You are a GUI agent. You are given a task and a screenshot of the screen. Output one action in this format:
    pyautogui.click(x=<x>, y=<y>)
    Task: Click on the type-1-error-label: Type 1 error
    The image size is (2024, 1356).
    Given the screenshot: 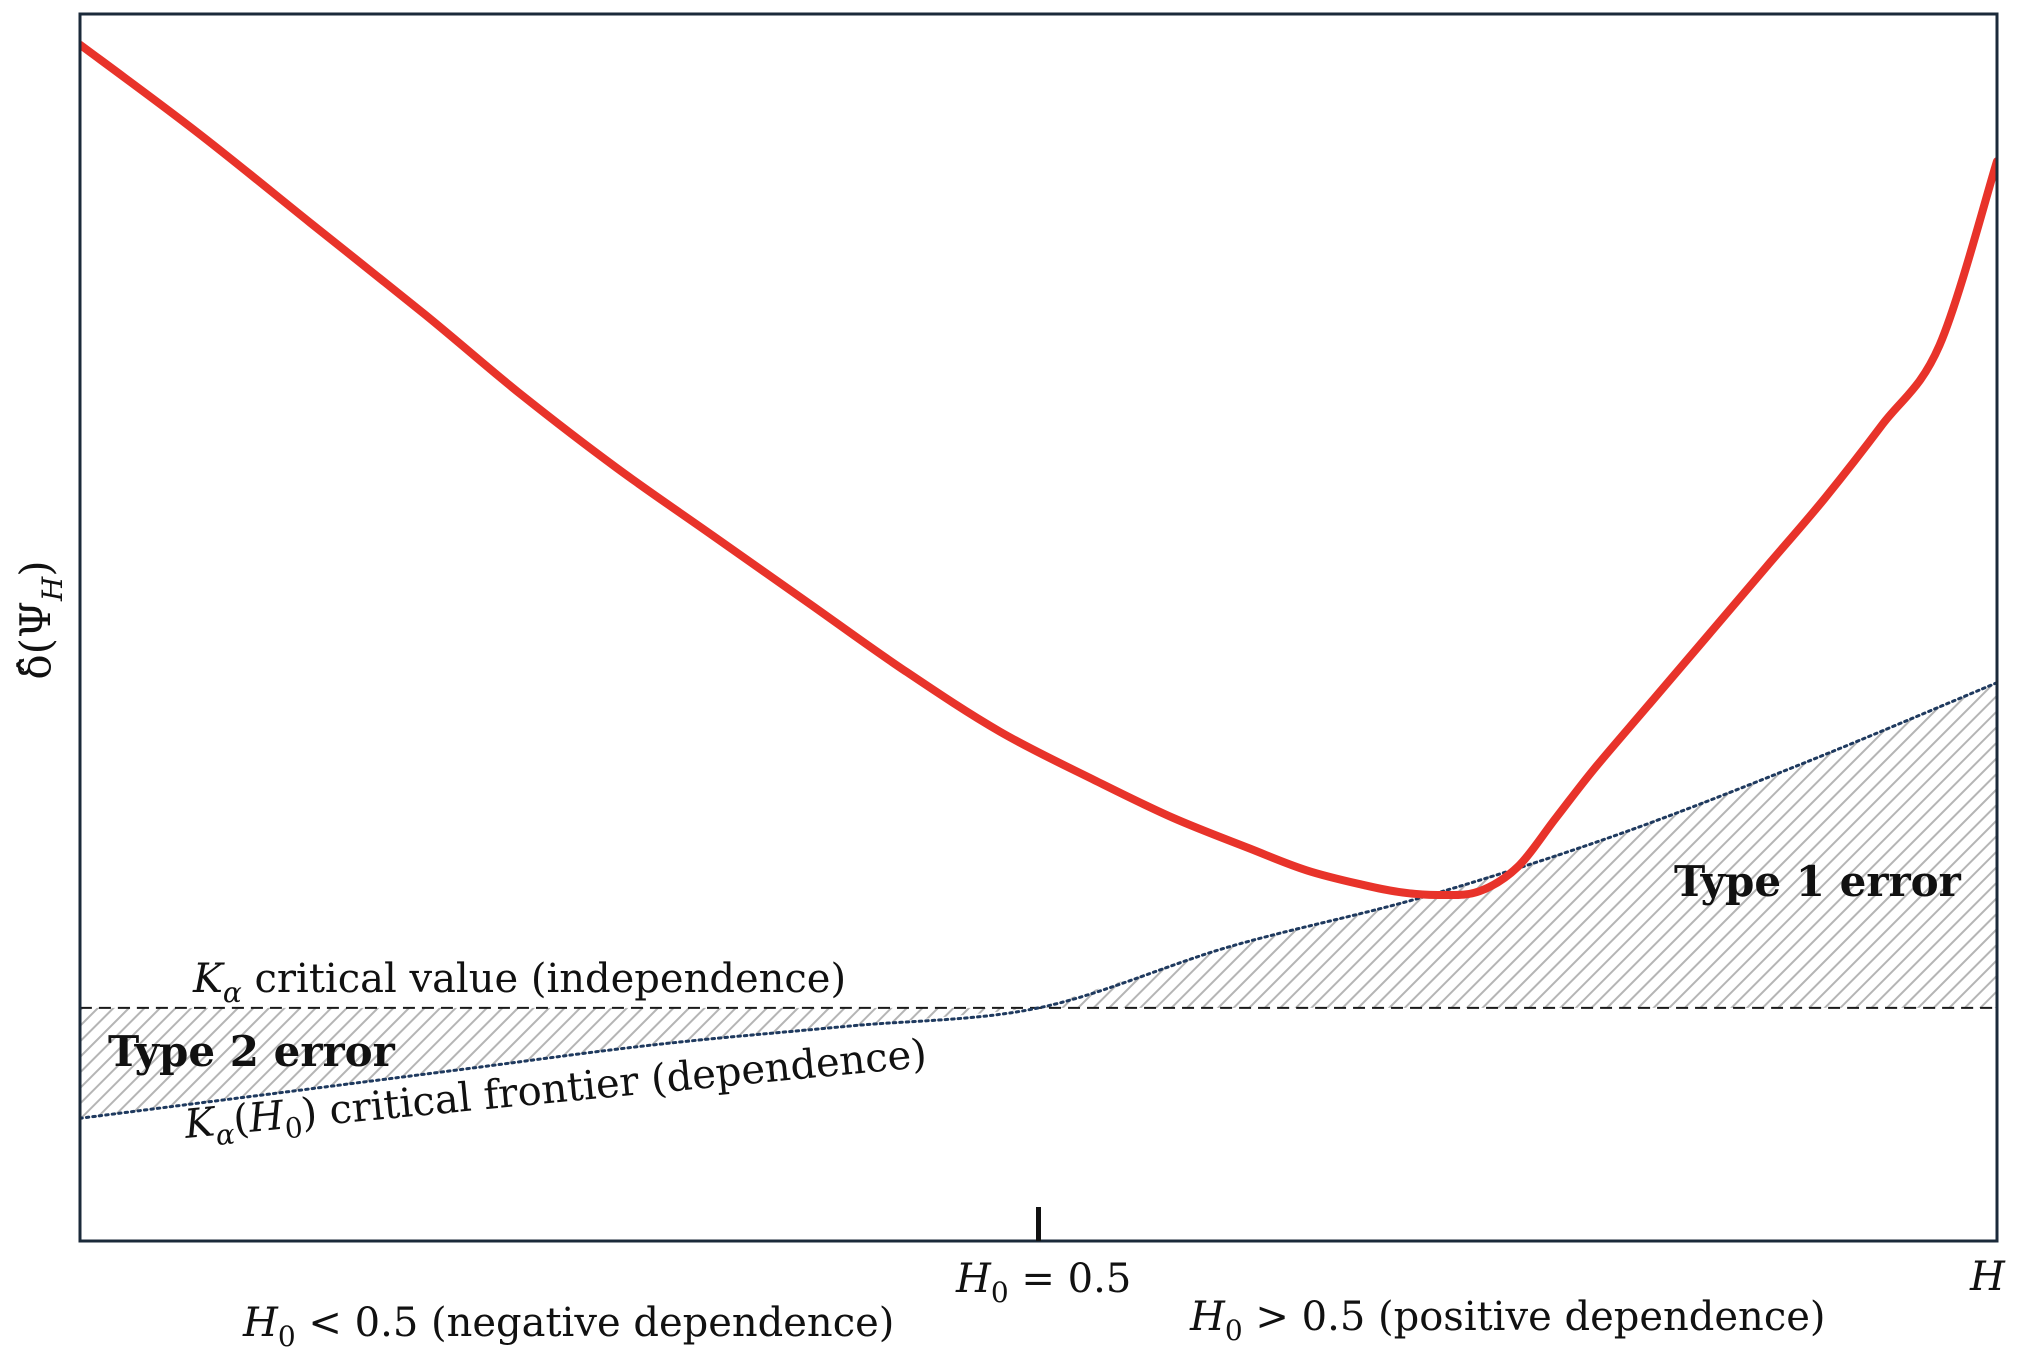 What is the action you would take?
    pyautogui.click(x=1818, y=881)
    